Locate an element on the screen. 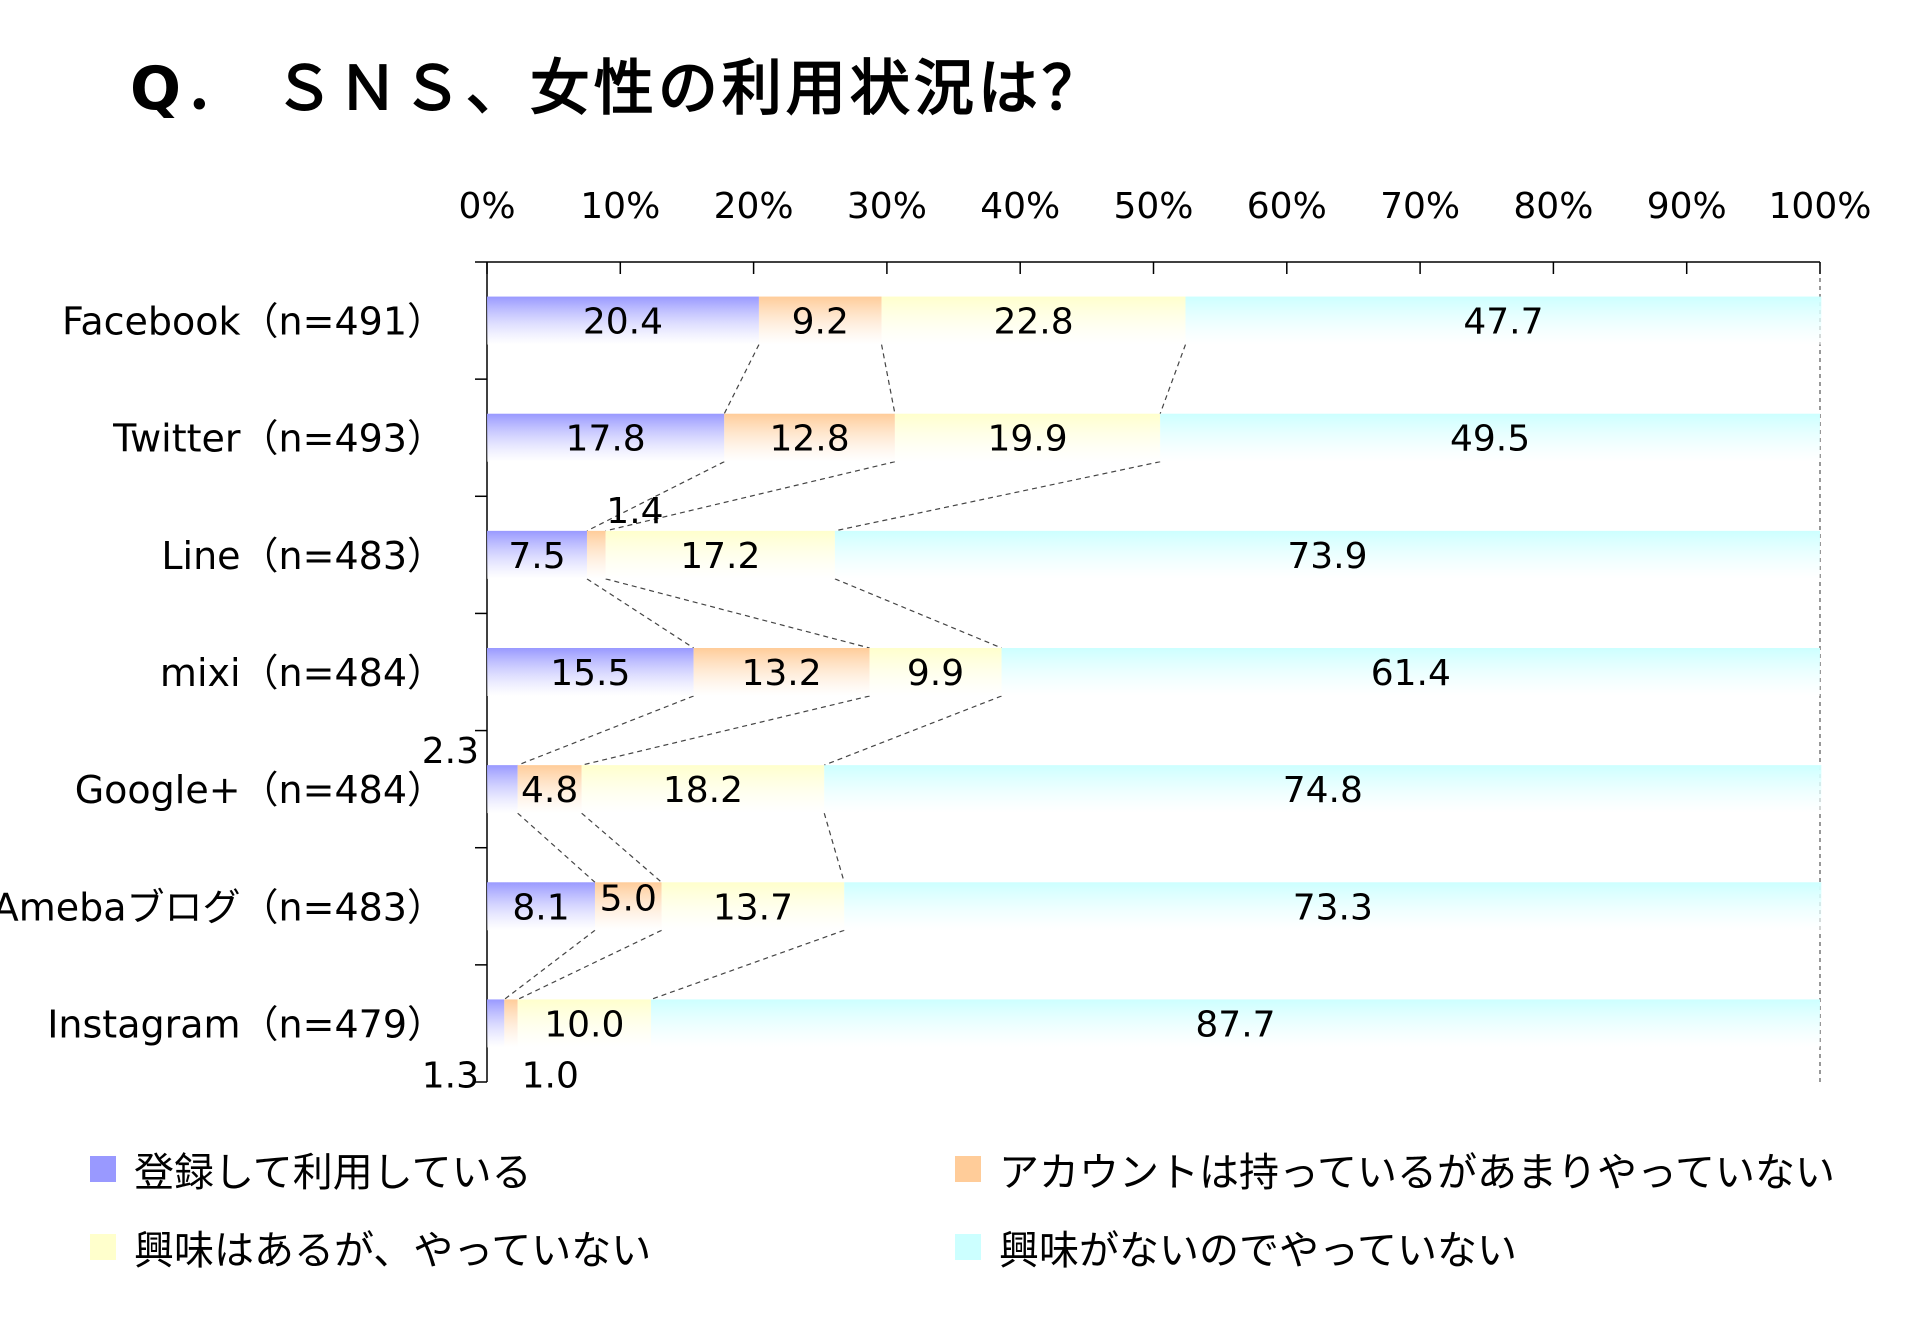 The image size is (1913, 1317). data-label: 22.8 is located at coordinates (1033, 322).